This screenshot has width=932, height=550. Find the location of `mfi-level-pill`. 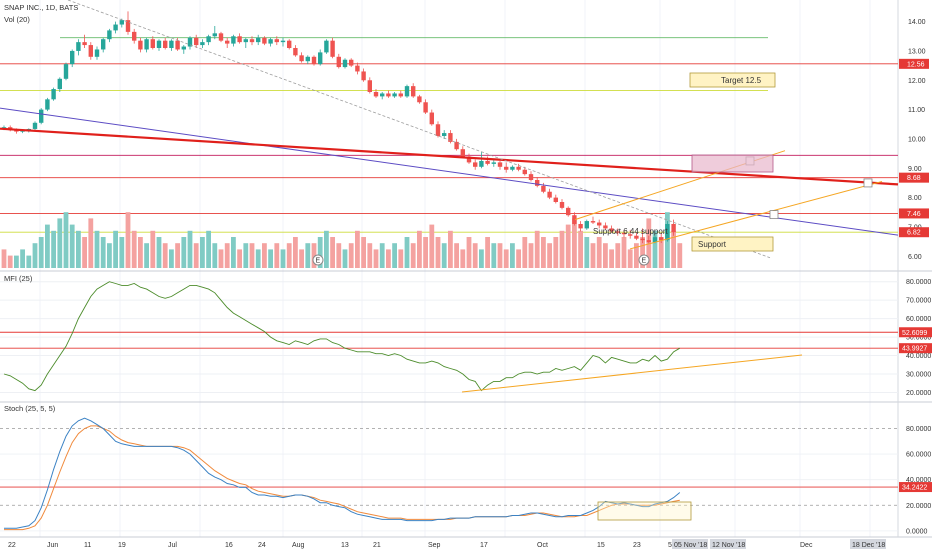

mfi-level-pill is located at coordinates (915, 348).